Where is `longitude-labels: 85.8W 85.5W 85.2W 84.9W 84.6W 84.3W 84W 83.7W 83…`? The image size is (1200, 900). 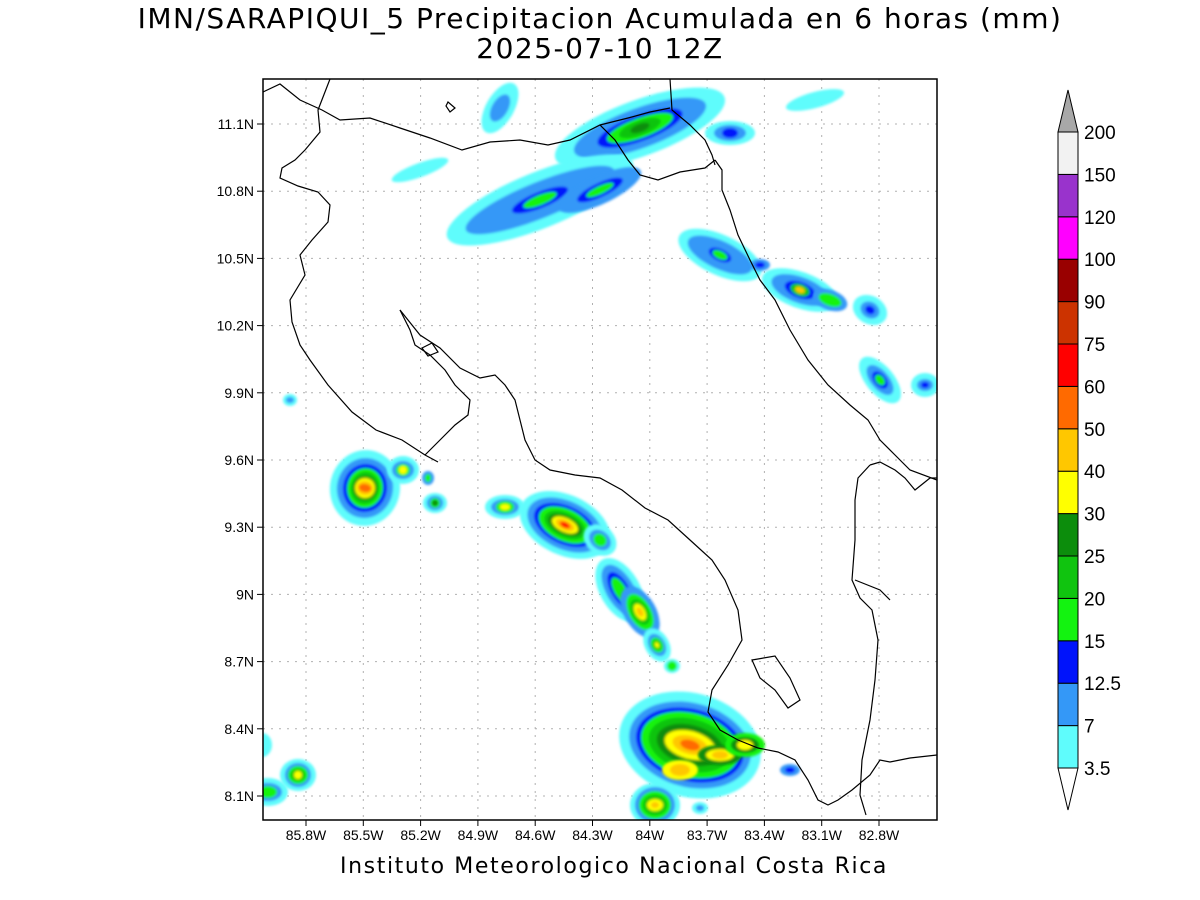 longitude-labels: 85.8W 85.5W 85.2W 84.9W 84.6W 84.3W 84W 83.7W 83… is located at coordinates (593, 835).